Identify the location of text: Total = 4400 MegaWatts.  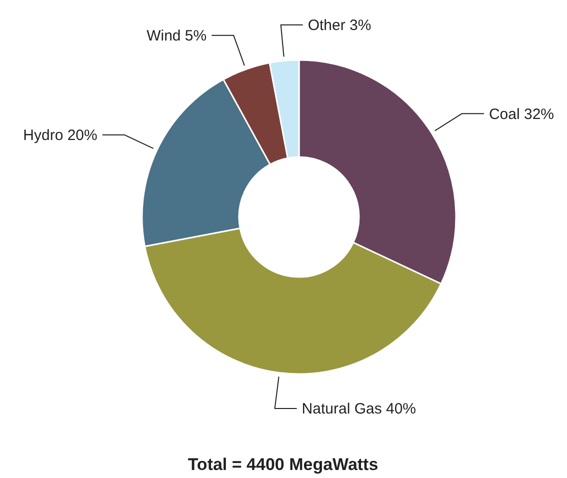
(283, 464).